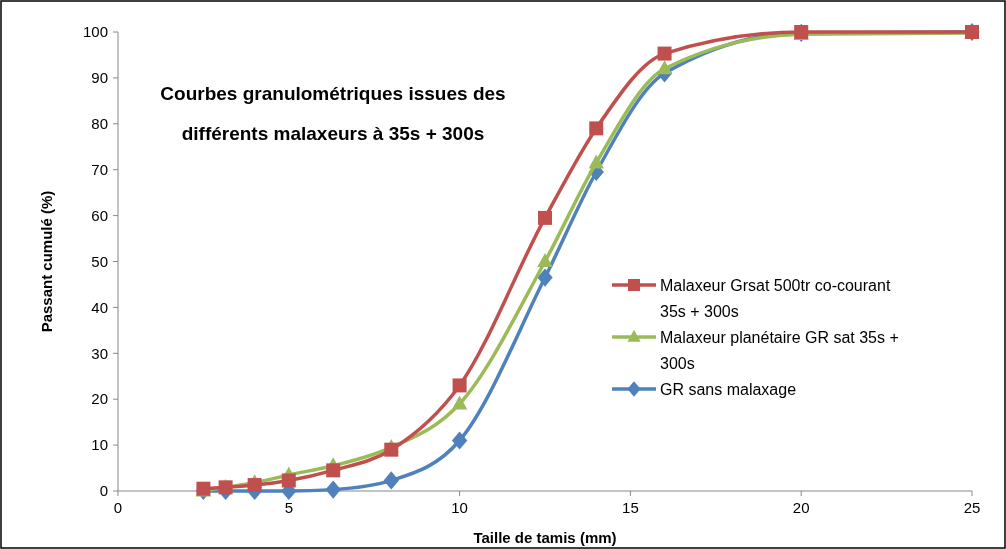  What do you see at coordinates (288, 507) in the screenshot?
I see `x-tick-label: 5` at bounding box center [288, 507].